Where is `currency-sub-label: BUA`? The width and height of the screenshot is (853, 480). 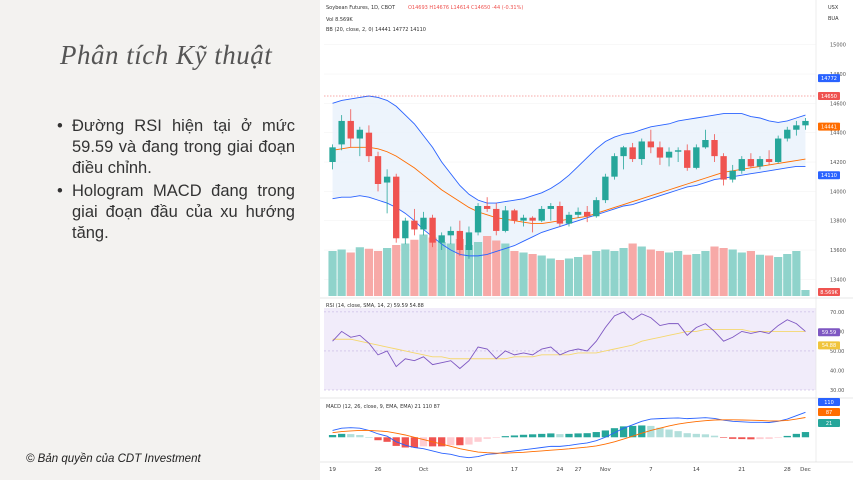
currency-sub-label: BUA is located at coordinates (833, 19).